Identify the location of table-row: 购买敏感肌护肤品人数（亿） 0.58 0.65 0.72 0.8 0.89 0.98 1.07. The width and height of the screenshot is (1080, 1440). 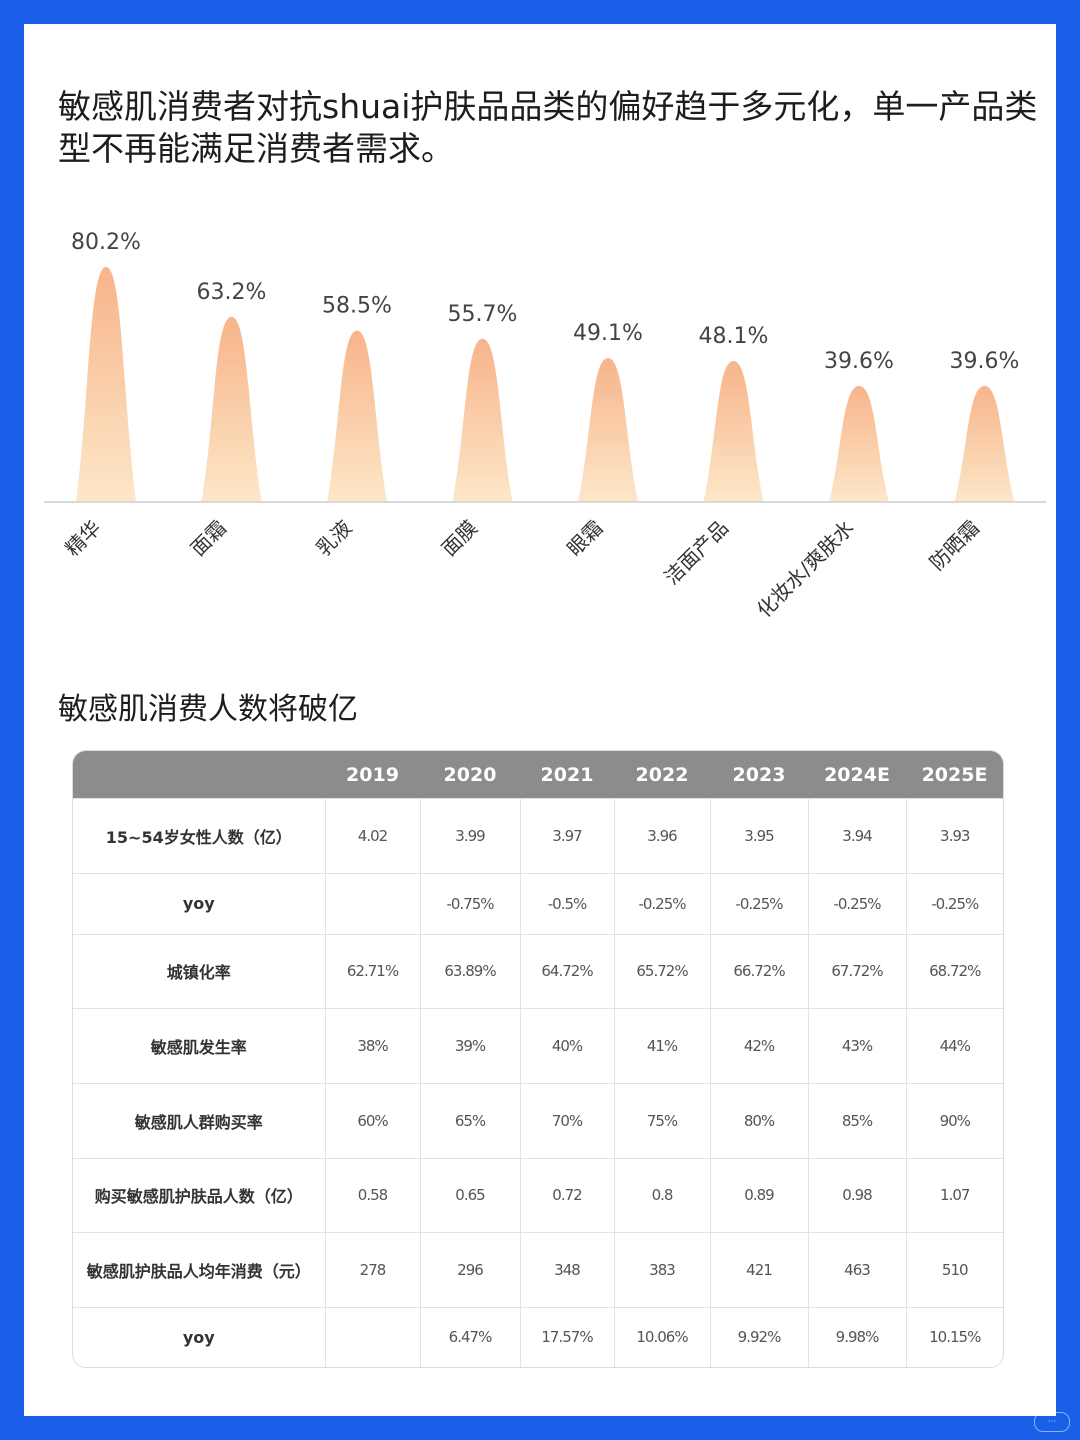
(538, 1195).